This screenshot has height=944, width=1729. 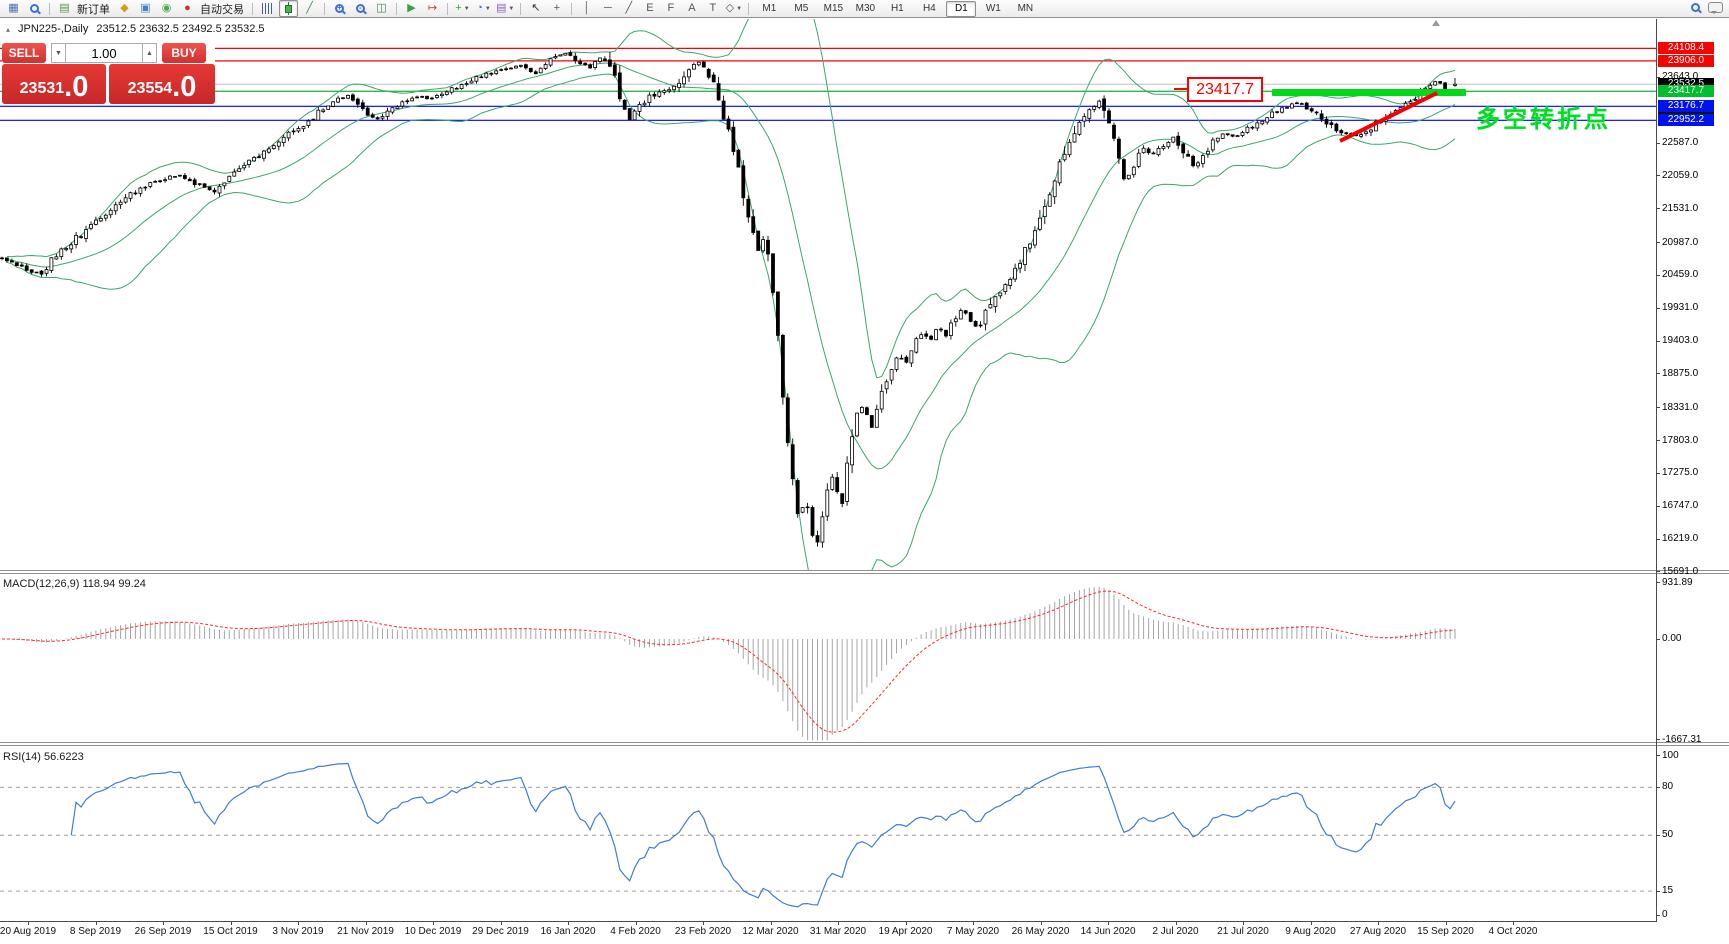 I want to click on chart-icon: ▴, so click(x=8, y=29).